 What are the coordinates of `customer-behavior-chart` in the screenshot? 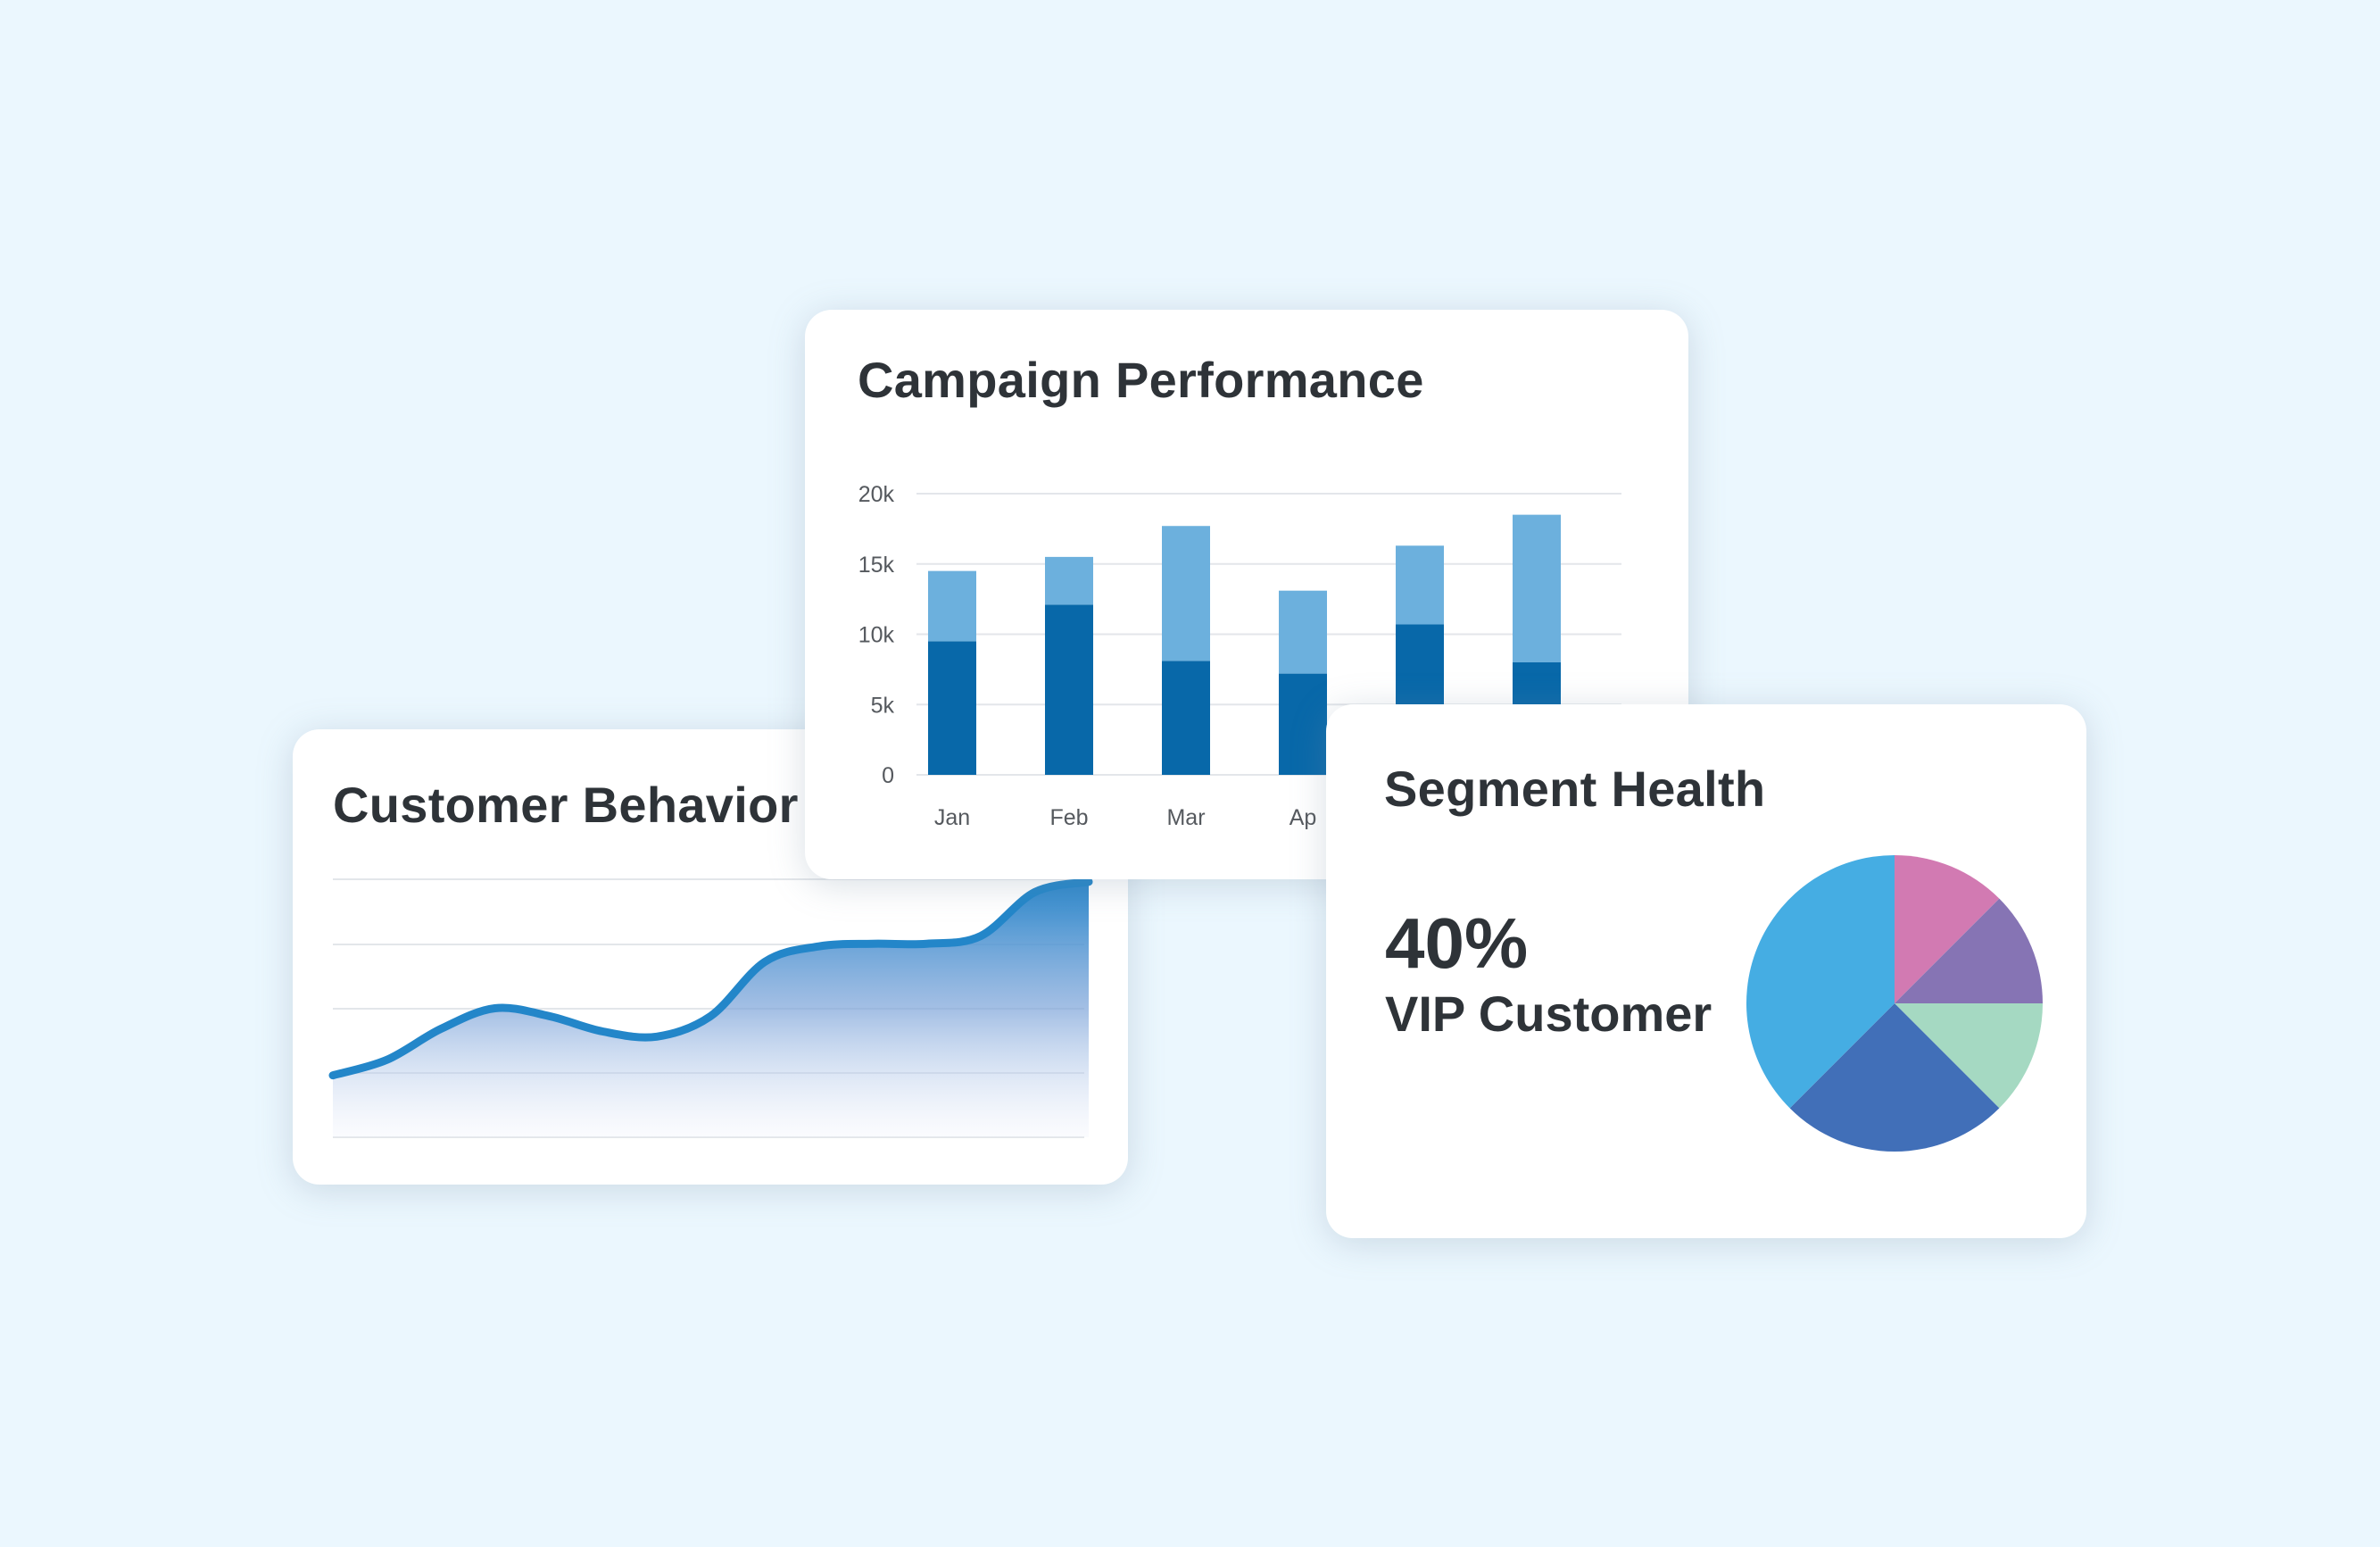 It's located at (711, 1007).